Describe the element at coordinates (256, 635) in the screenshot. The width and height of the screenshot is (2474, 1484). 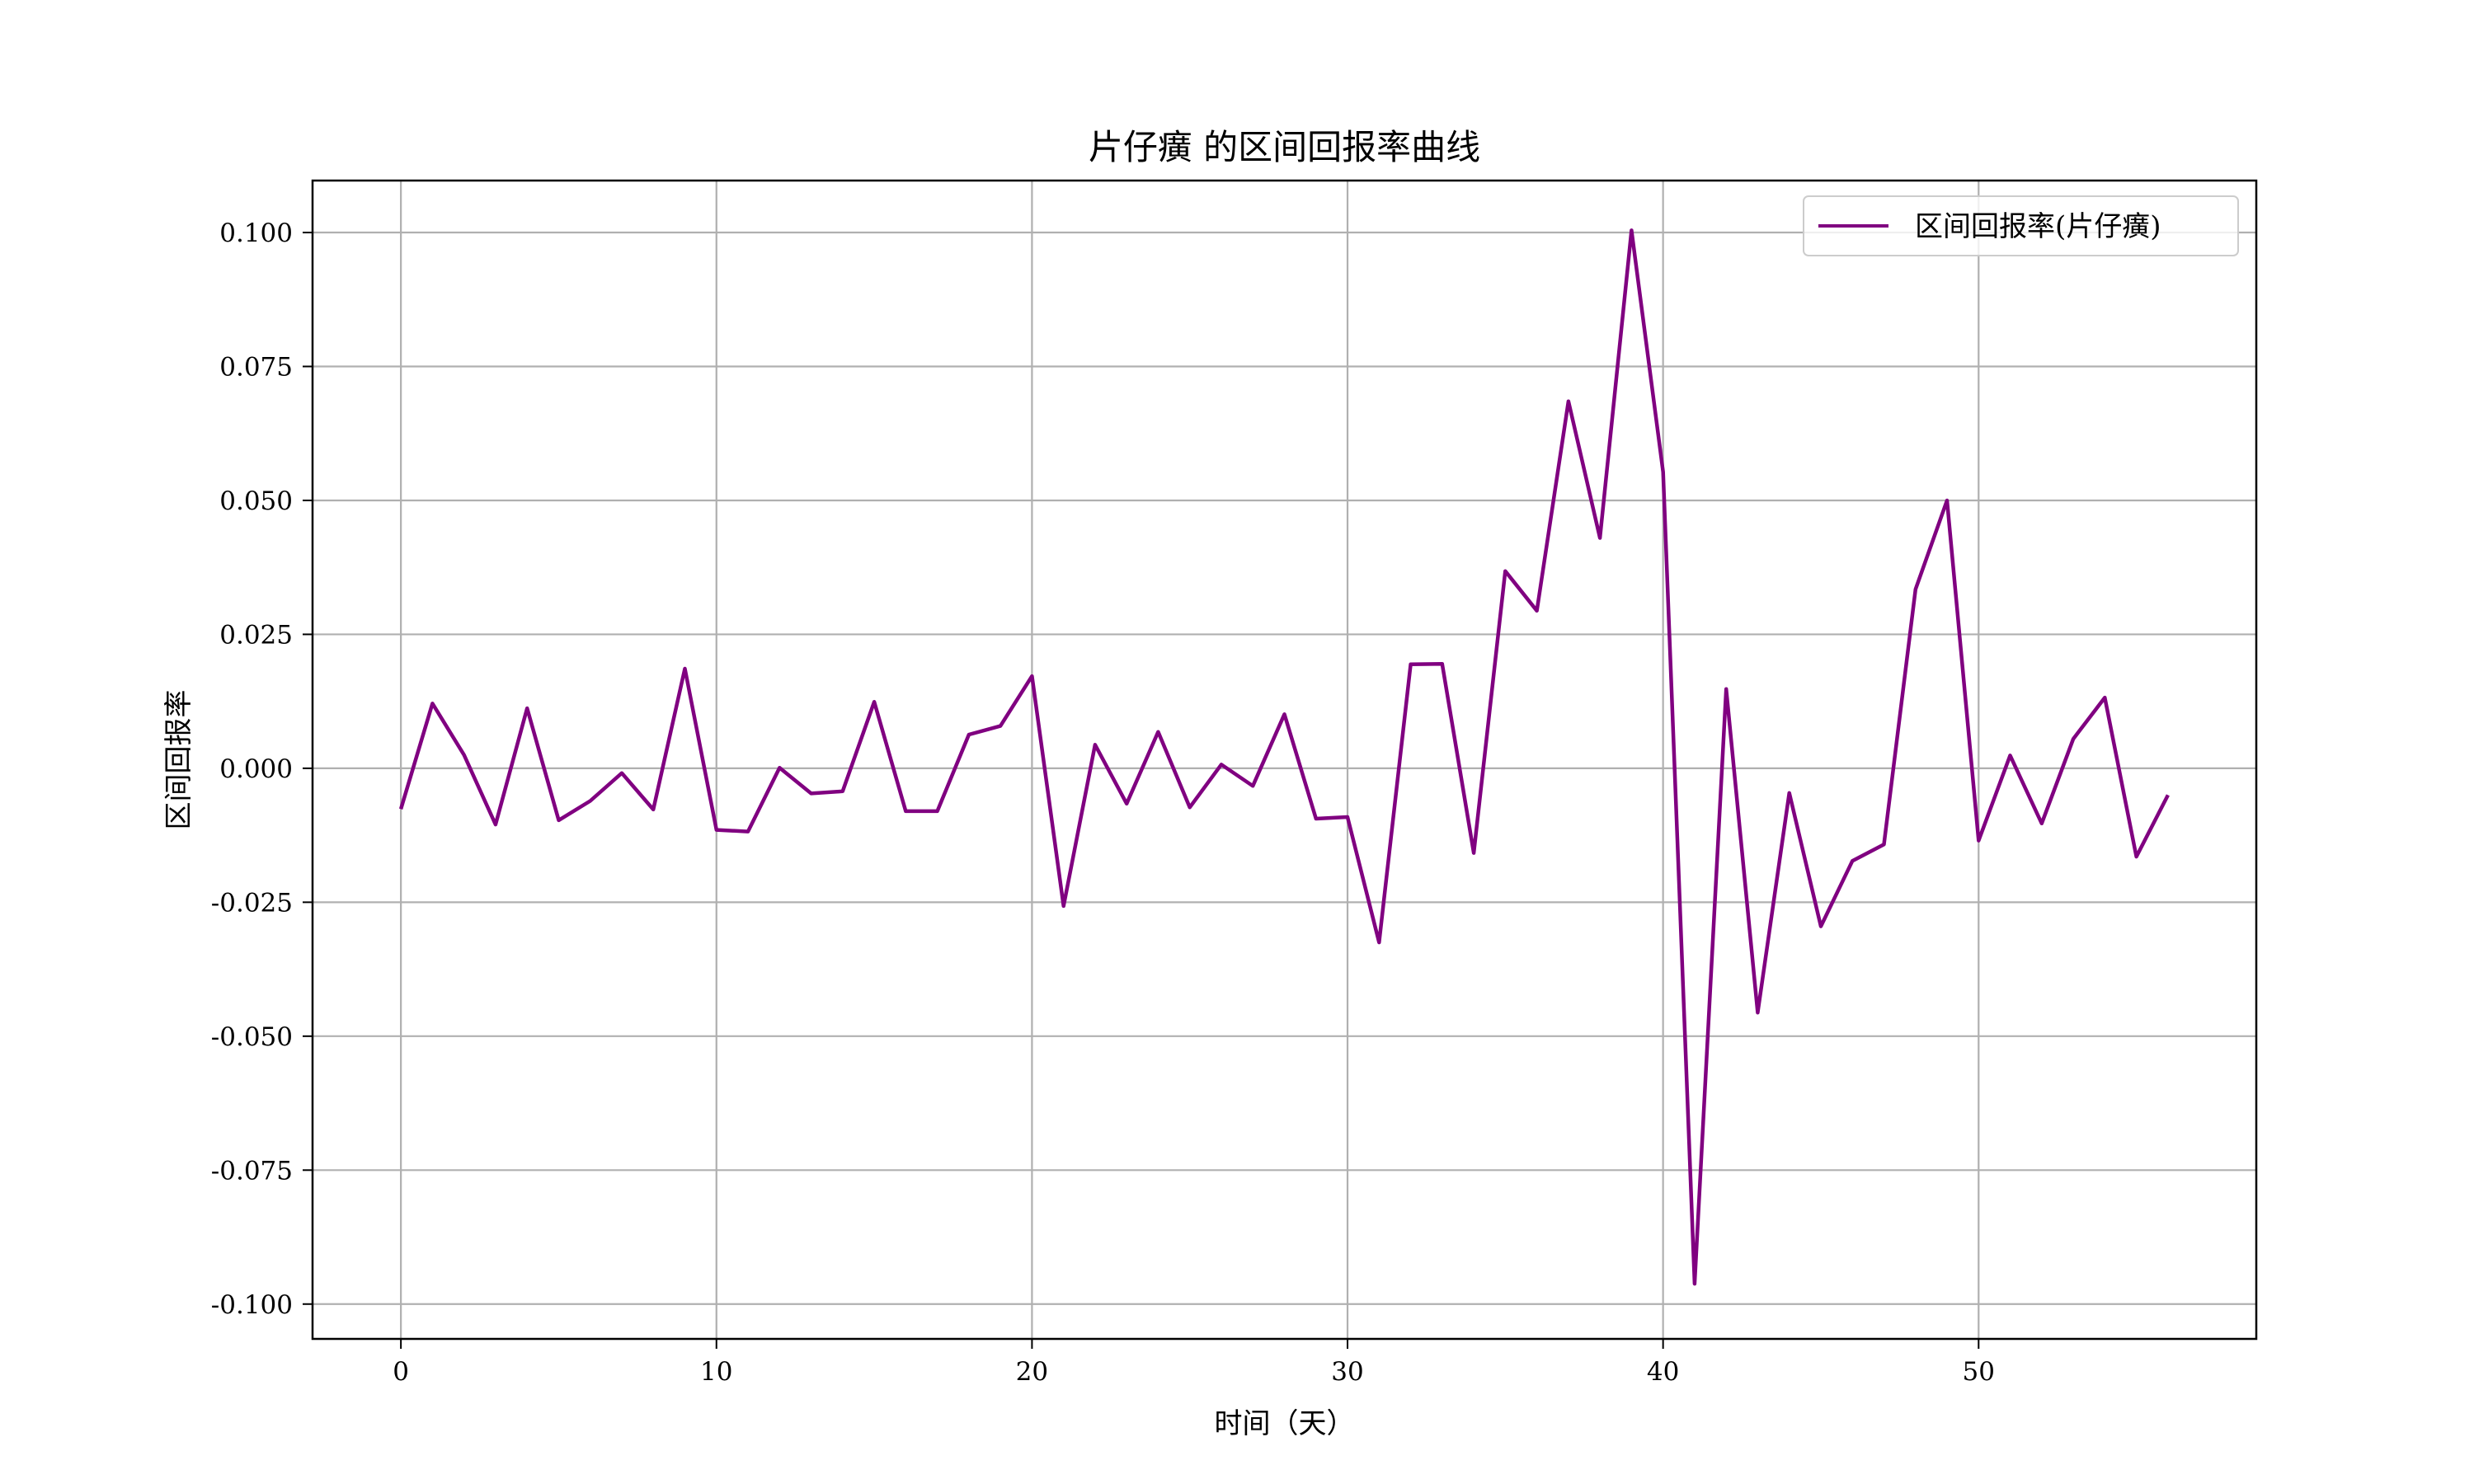
I see `y-tick-label: 0.025` at that location.